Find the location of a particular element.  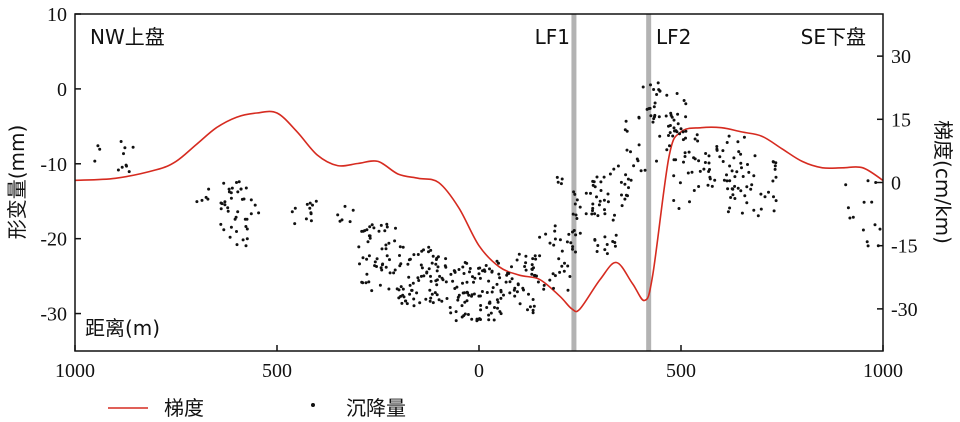

annotation-lf1: LF1 is located at coordinates (552, 37).